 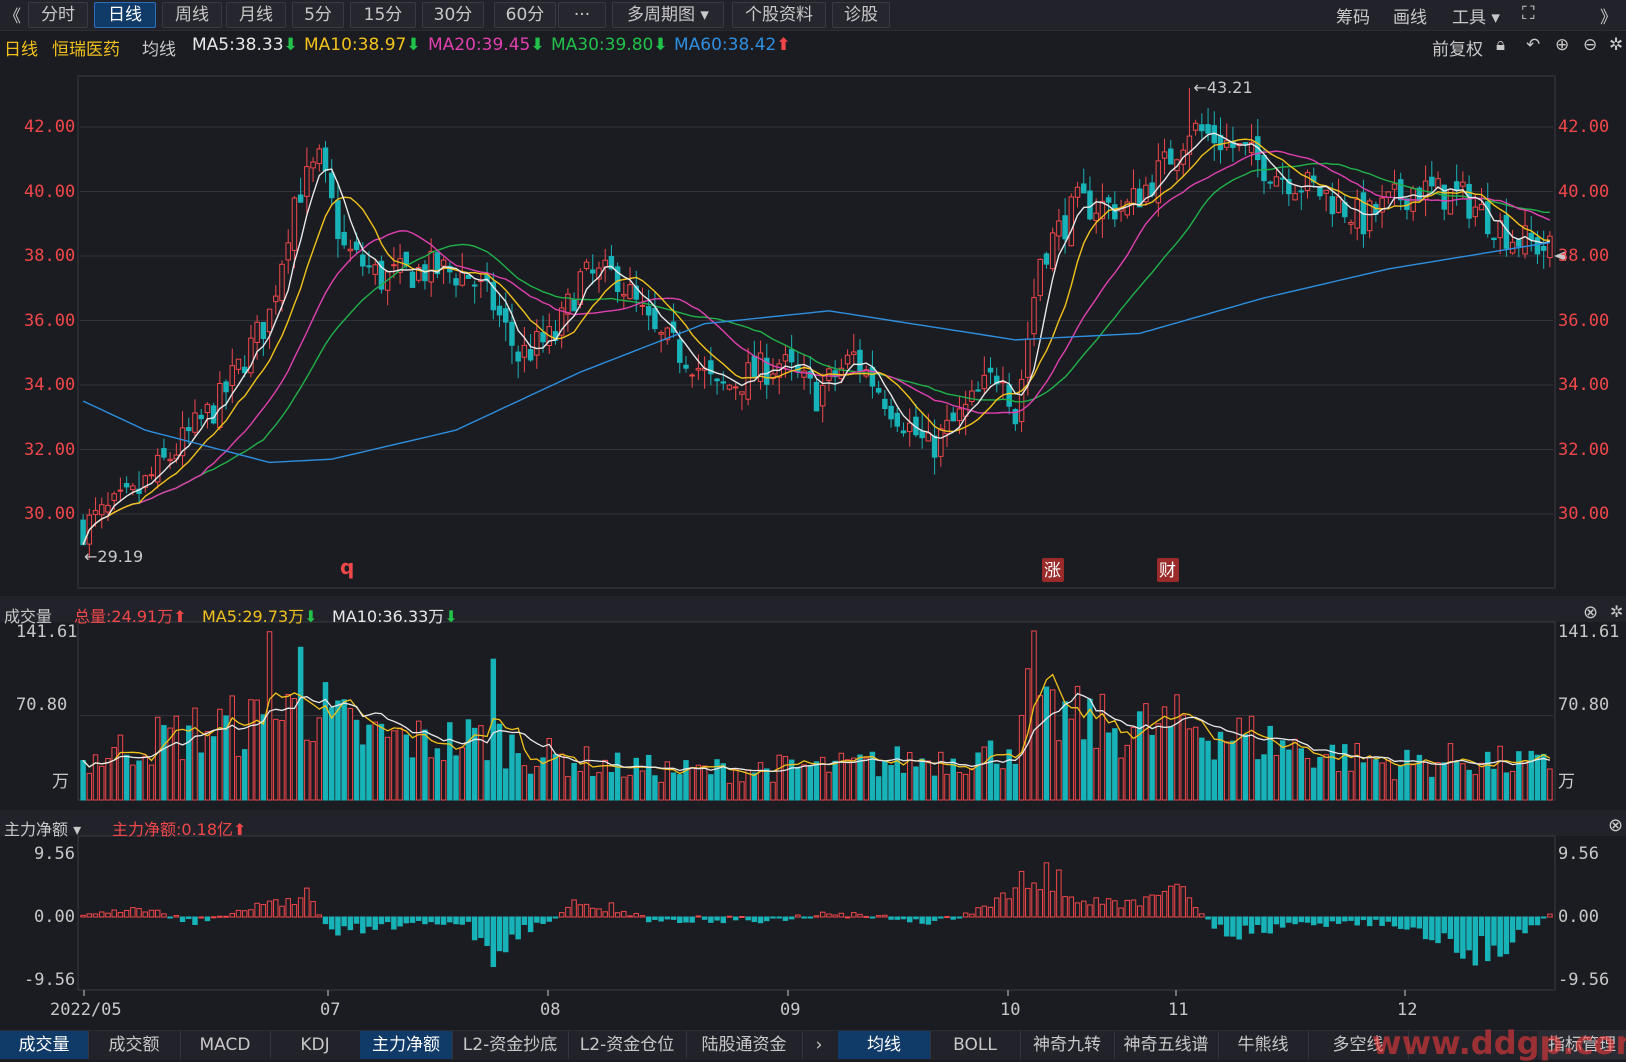 What do you see at coordinates (1584, 705) in the screenshot?
I see `volume-tick-r: 70.80` at bounding box center [1584, 705].